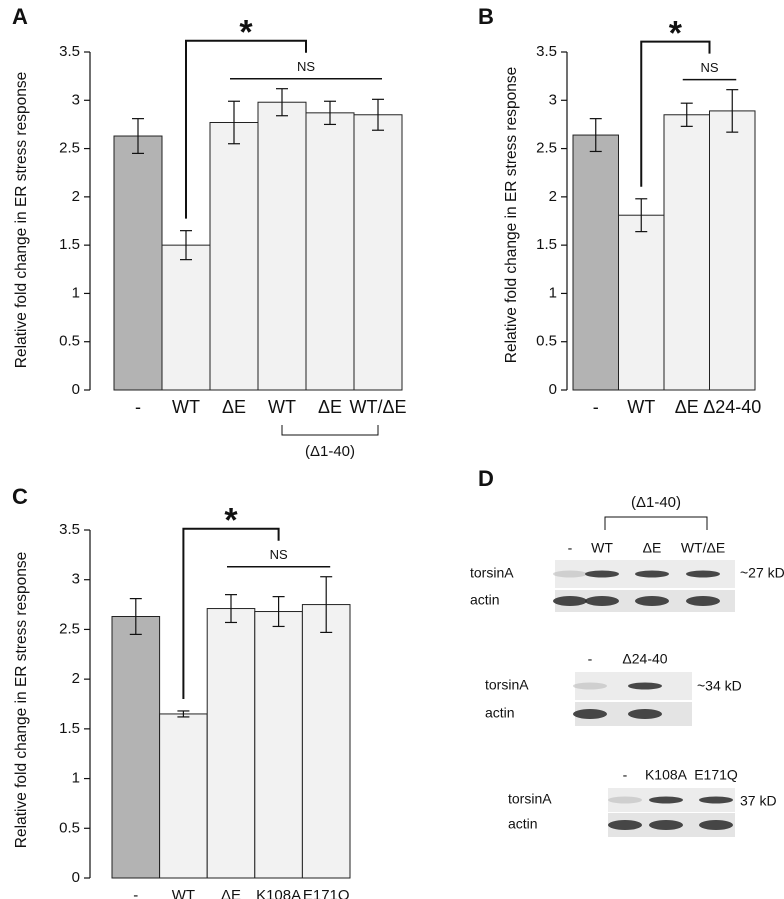 The width and height of the screenshot is (784, 899). Describe the element at coordinates (719, 686) in the screenshot. I see `size-label: ~34 kD` at that location.